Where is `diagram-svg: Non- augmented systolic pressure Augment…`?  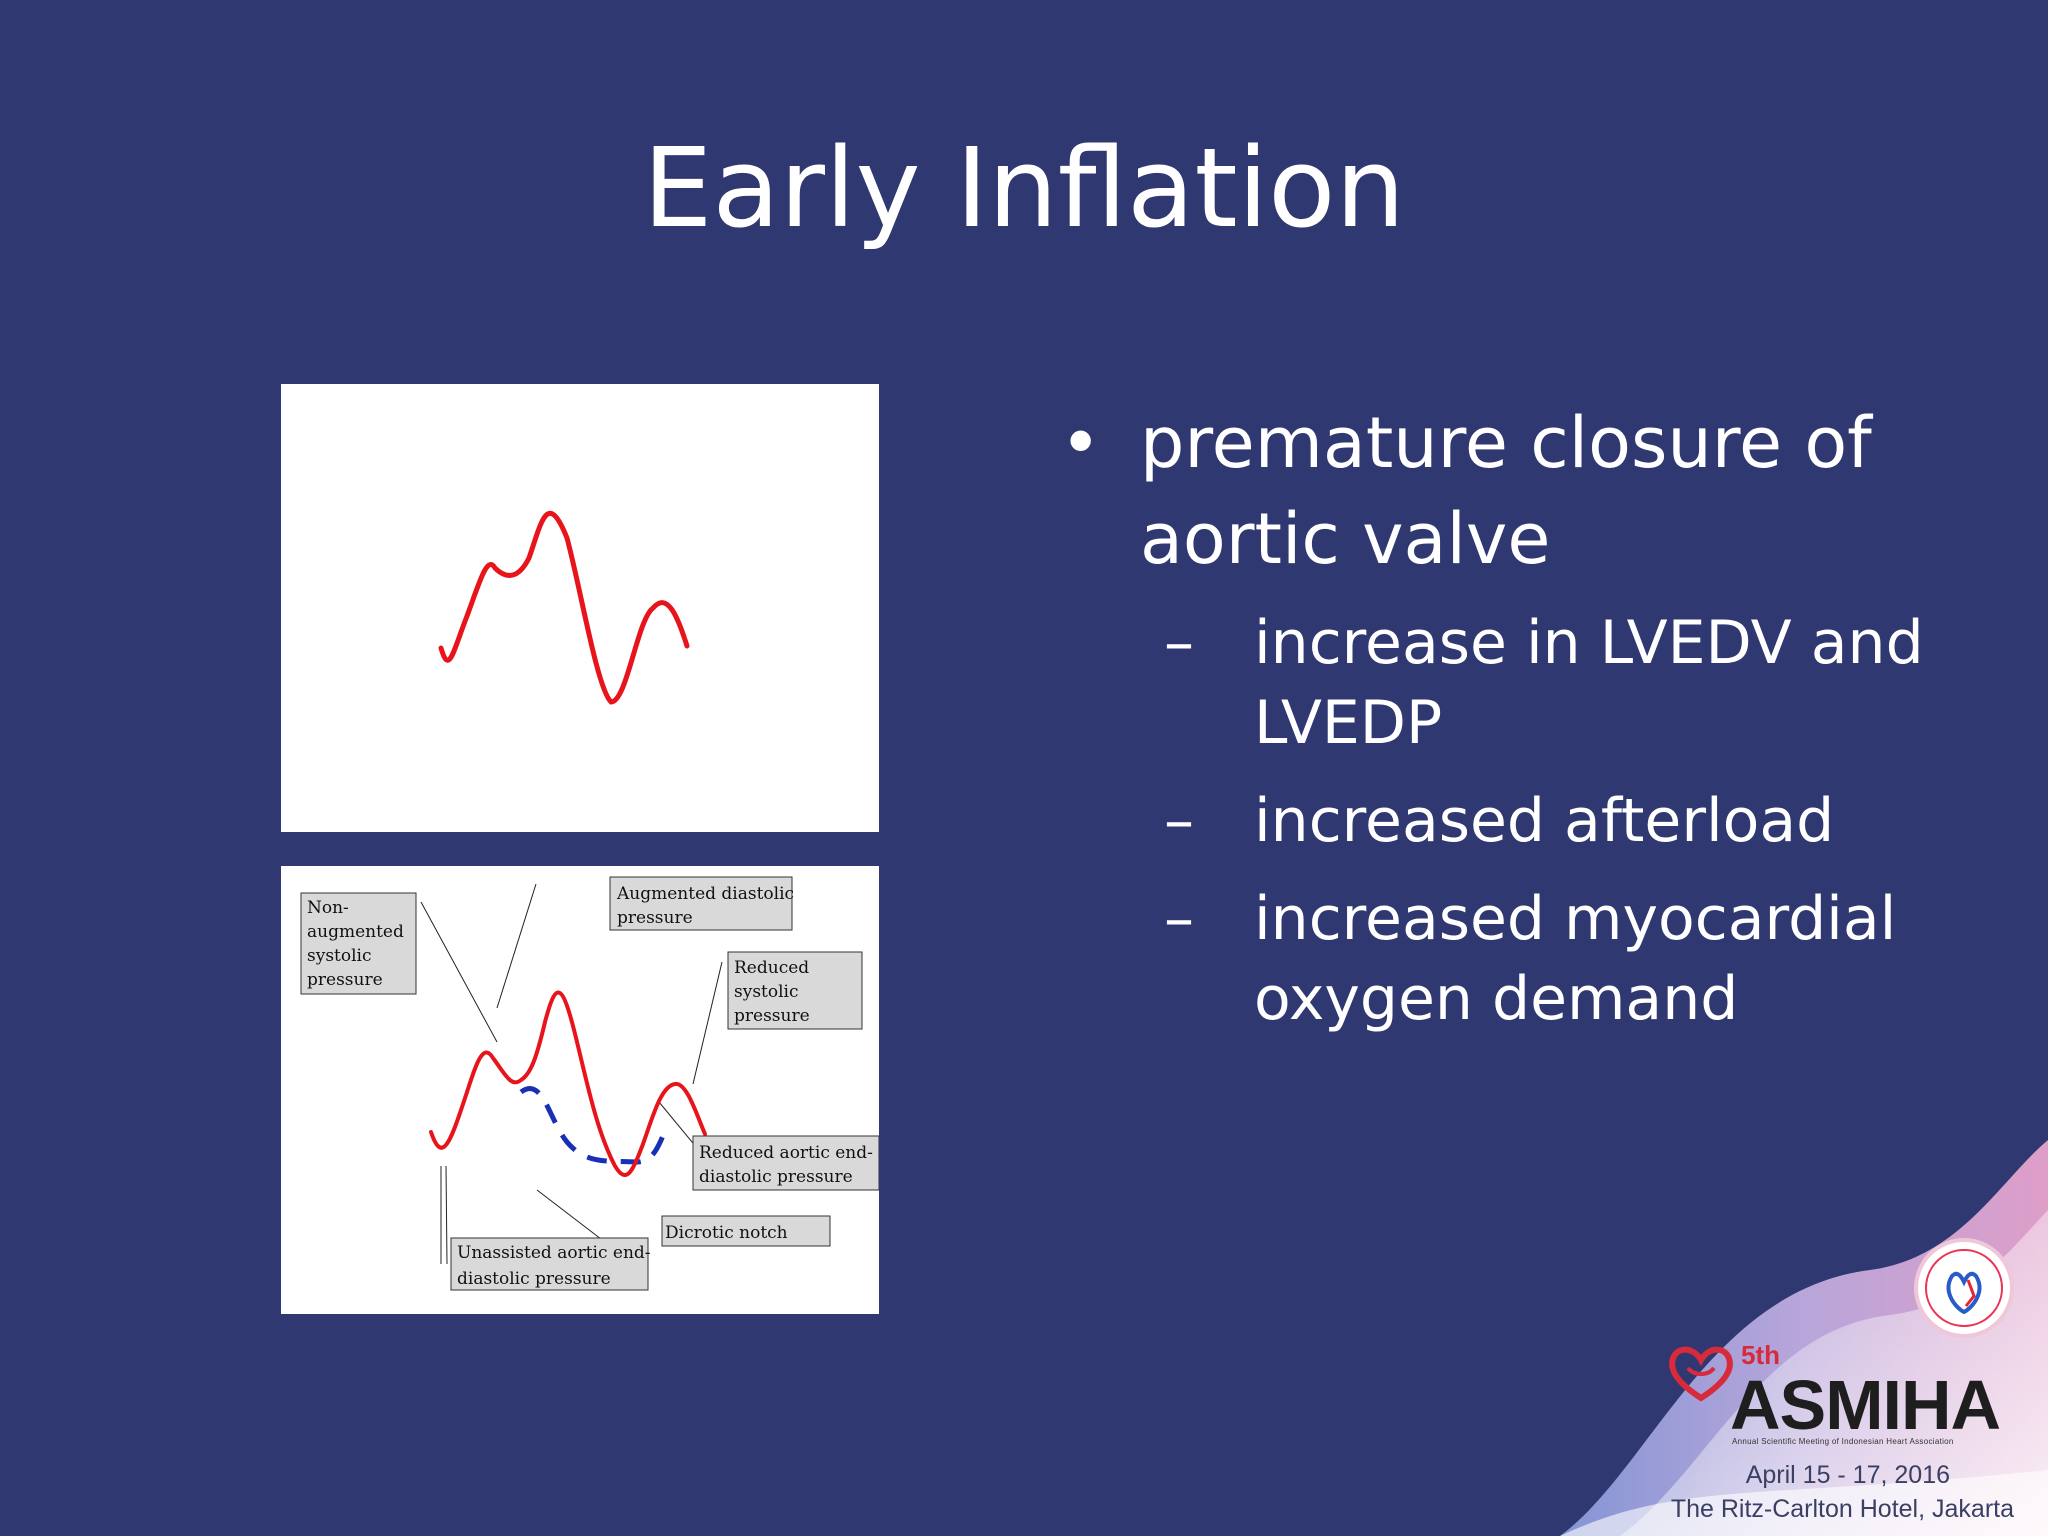
diagram-svg: Non- augmented systolic pressure Augment… is located at coordinates (589, 1083).